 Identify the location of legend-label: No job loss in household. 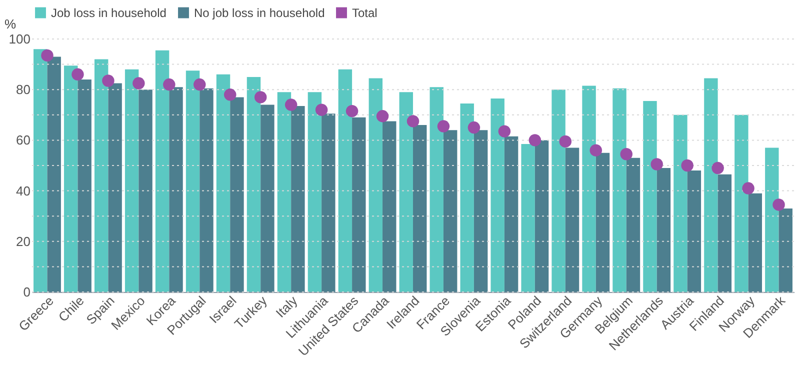
(259, 13).